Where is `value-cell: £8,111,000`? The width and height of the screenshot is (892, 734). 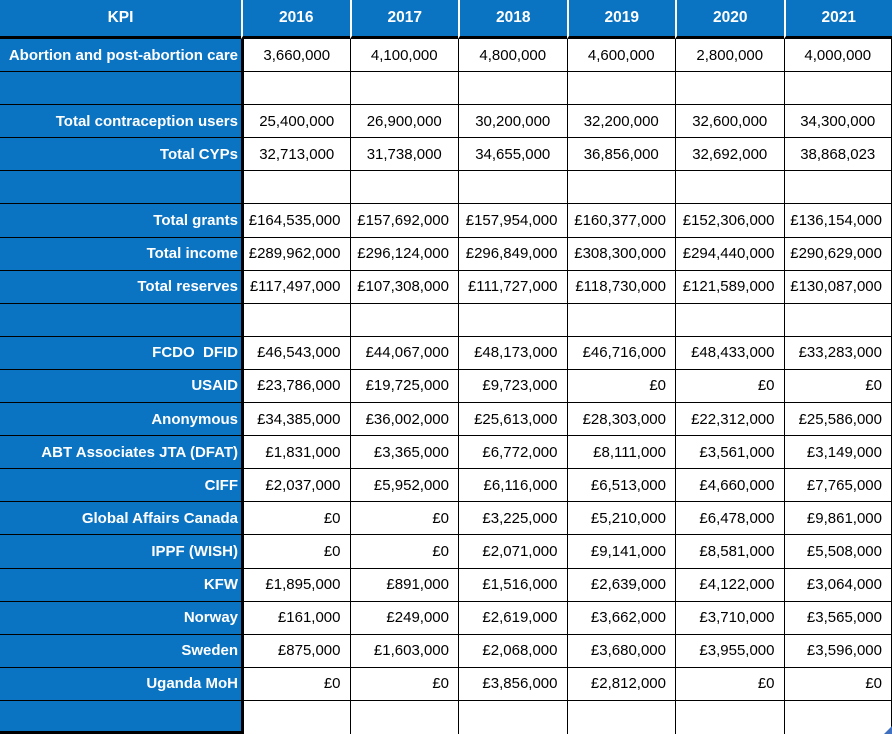 value-cell: £8,111,000 is located at coordinates (620, 453).